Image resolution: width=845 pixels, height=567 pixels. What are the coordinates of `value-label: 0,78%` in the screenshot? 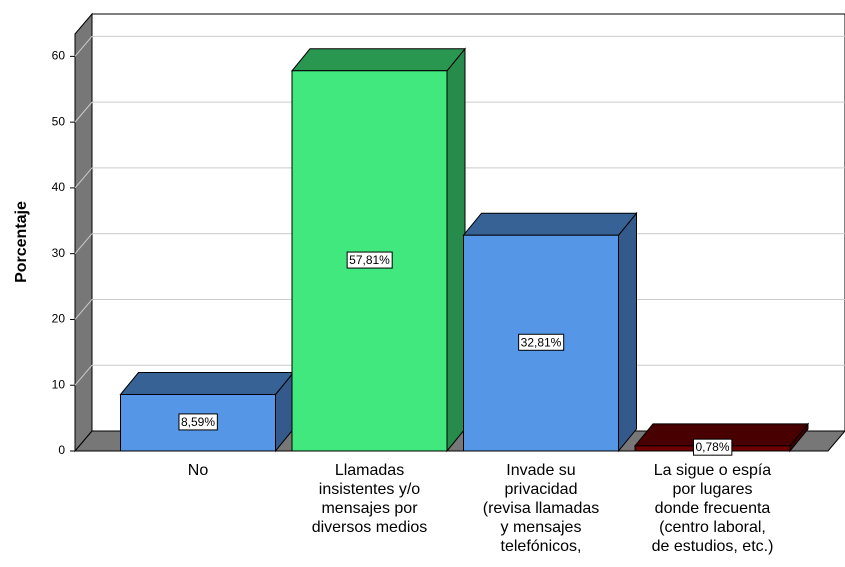 It's located at (712, 447).